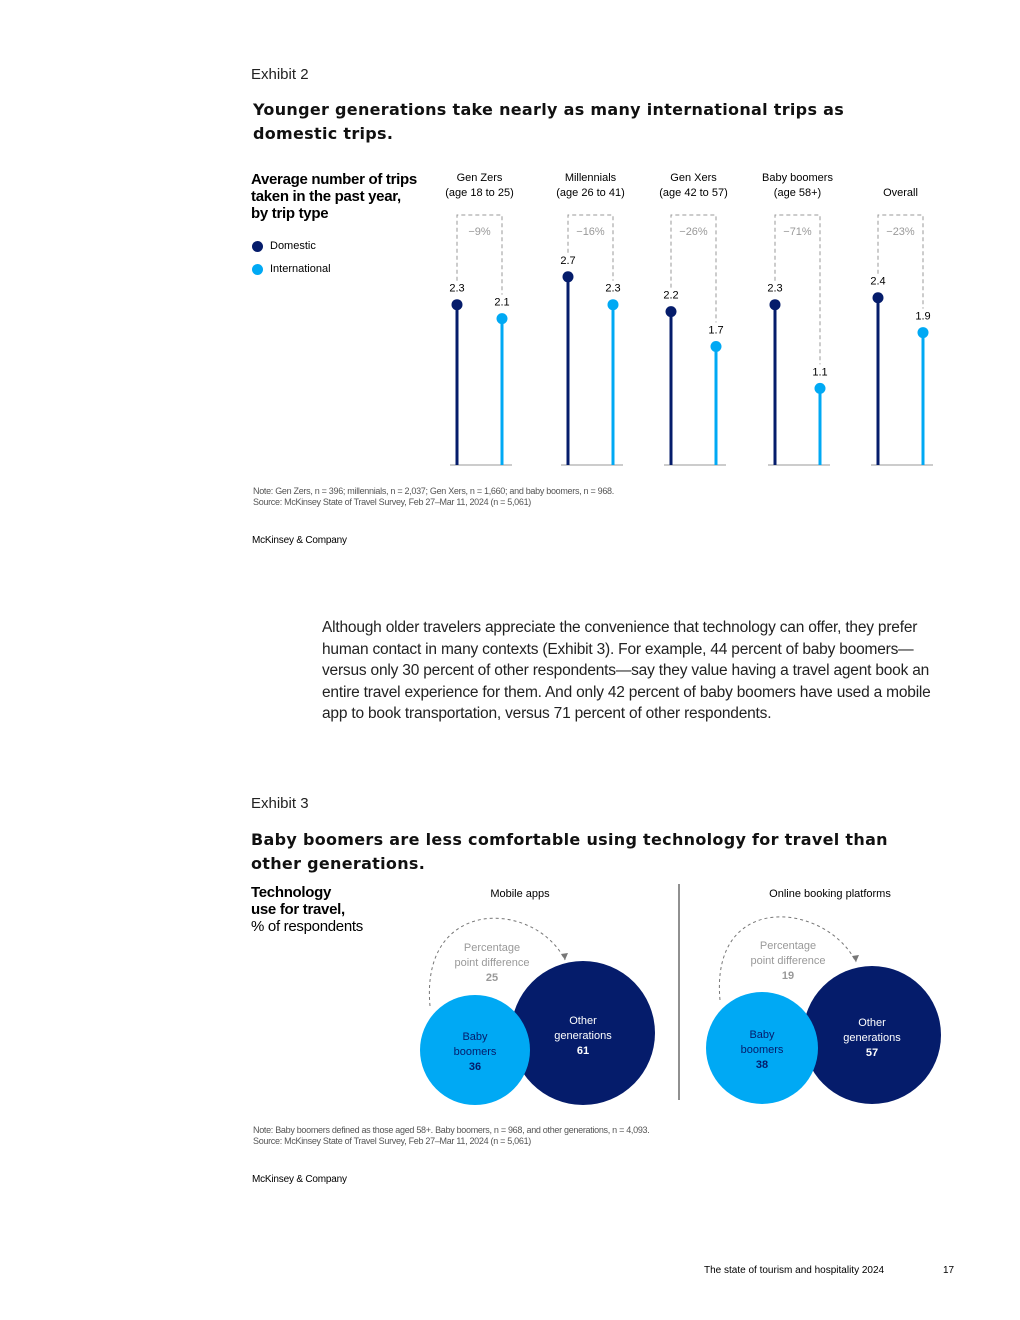 This screenshot has width=1020, height=1320. What do you see at coordinates (949, 1270) in the screenshot?
I see `page-number: 17` at bounding box center [949, 1270].